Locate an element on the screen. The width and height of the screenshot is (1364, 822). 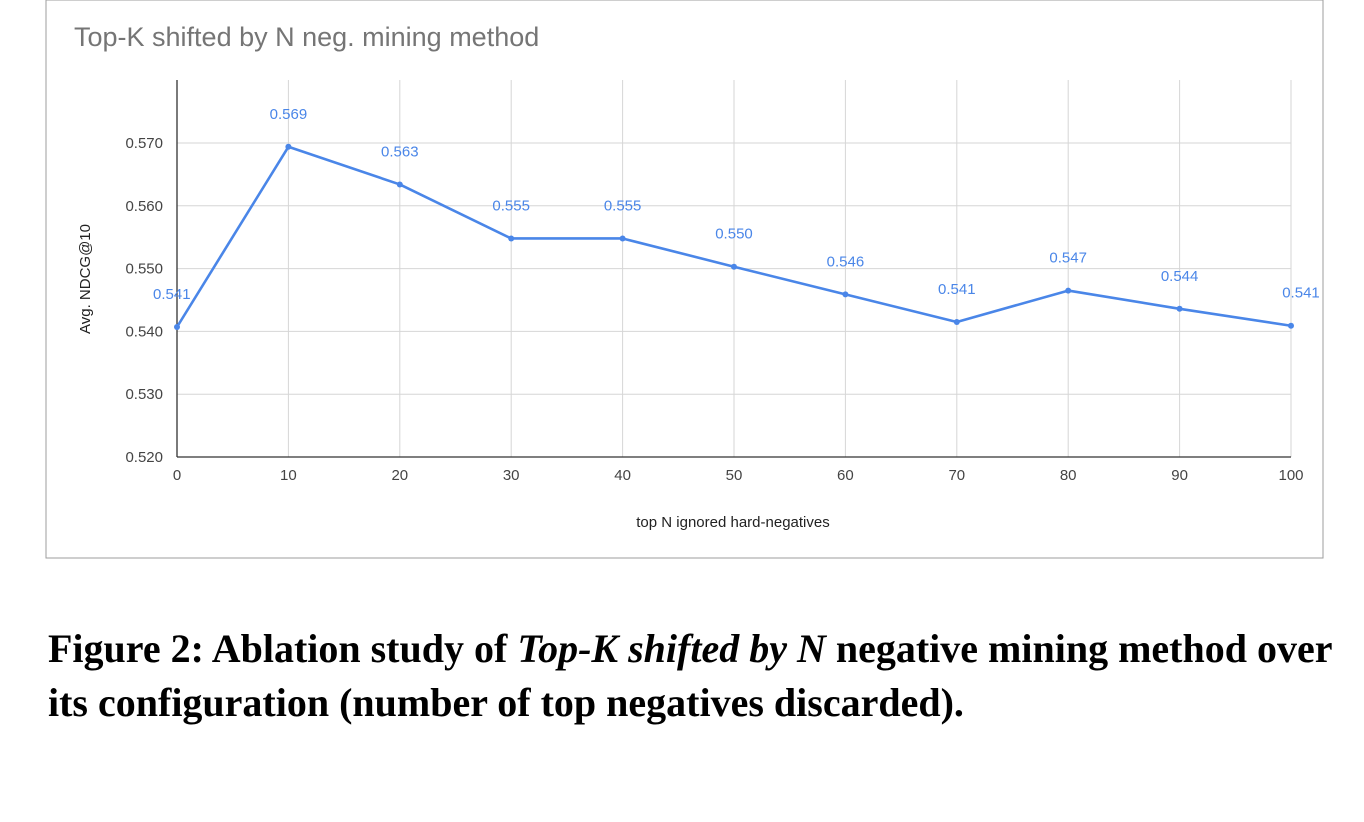
x-tick-label: 0 is located at coordinates (177, 475).